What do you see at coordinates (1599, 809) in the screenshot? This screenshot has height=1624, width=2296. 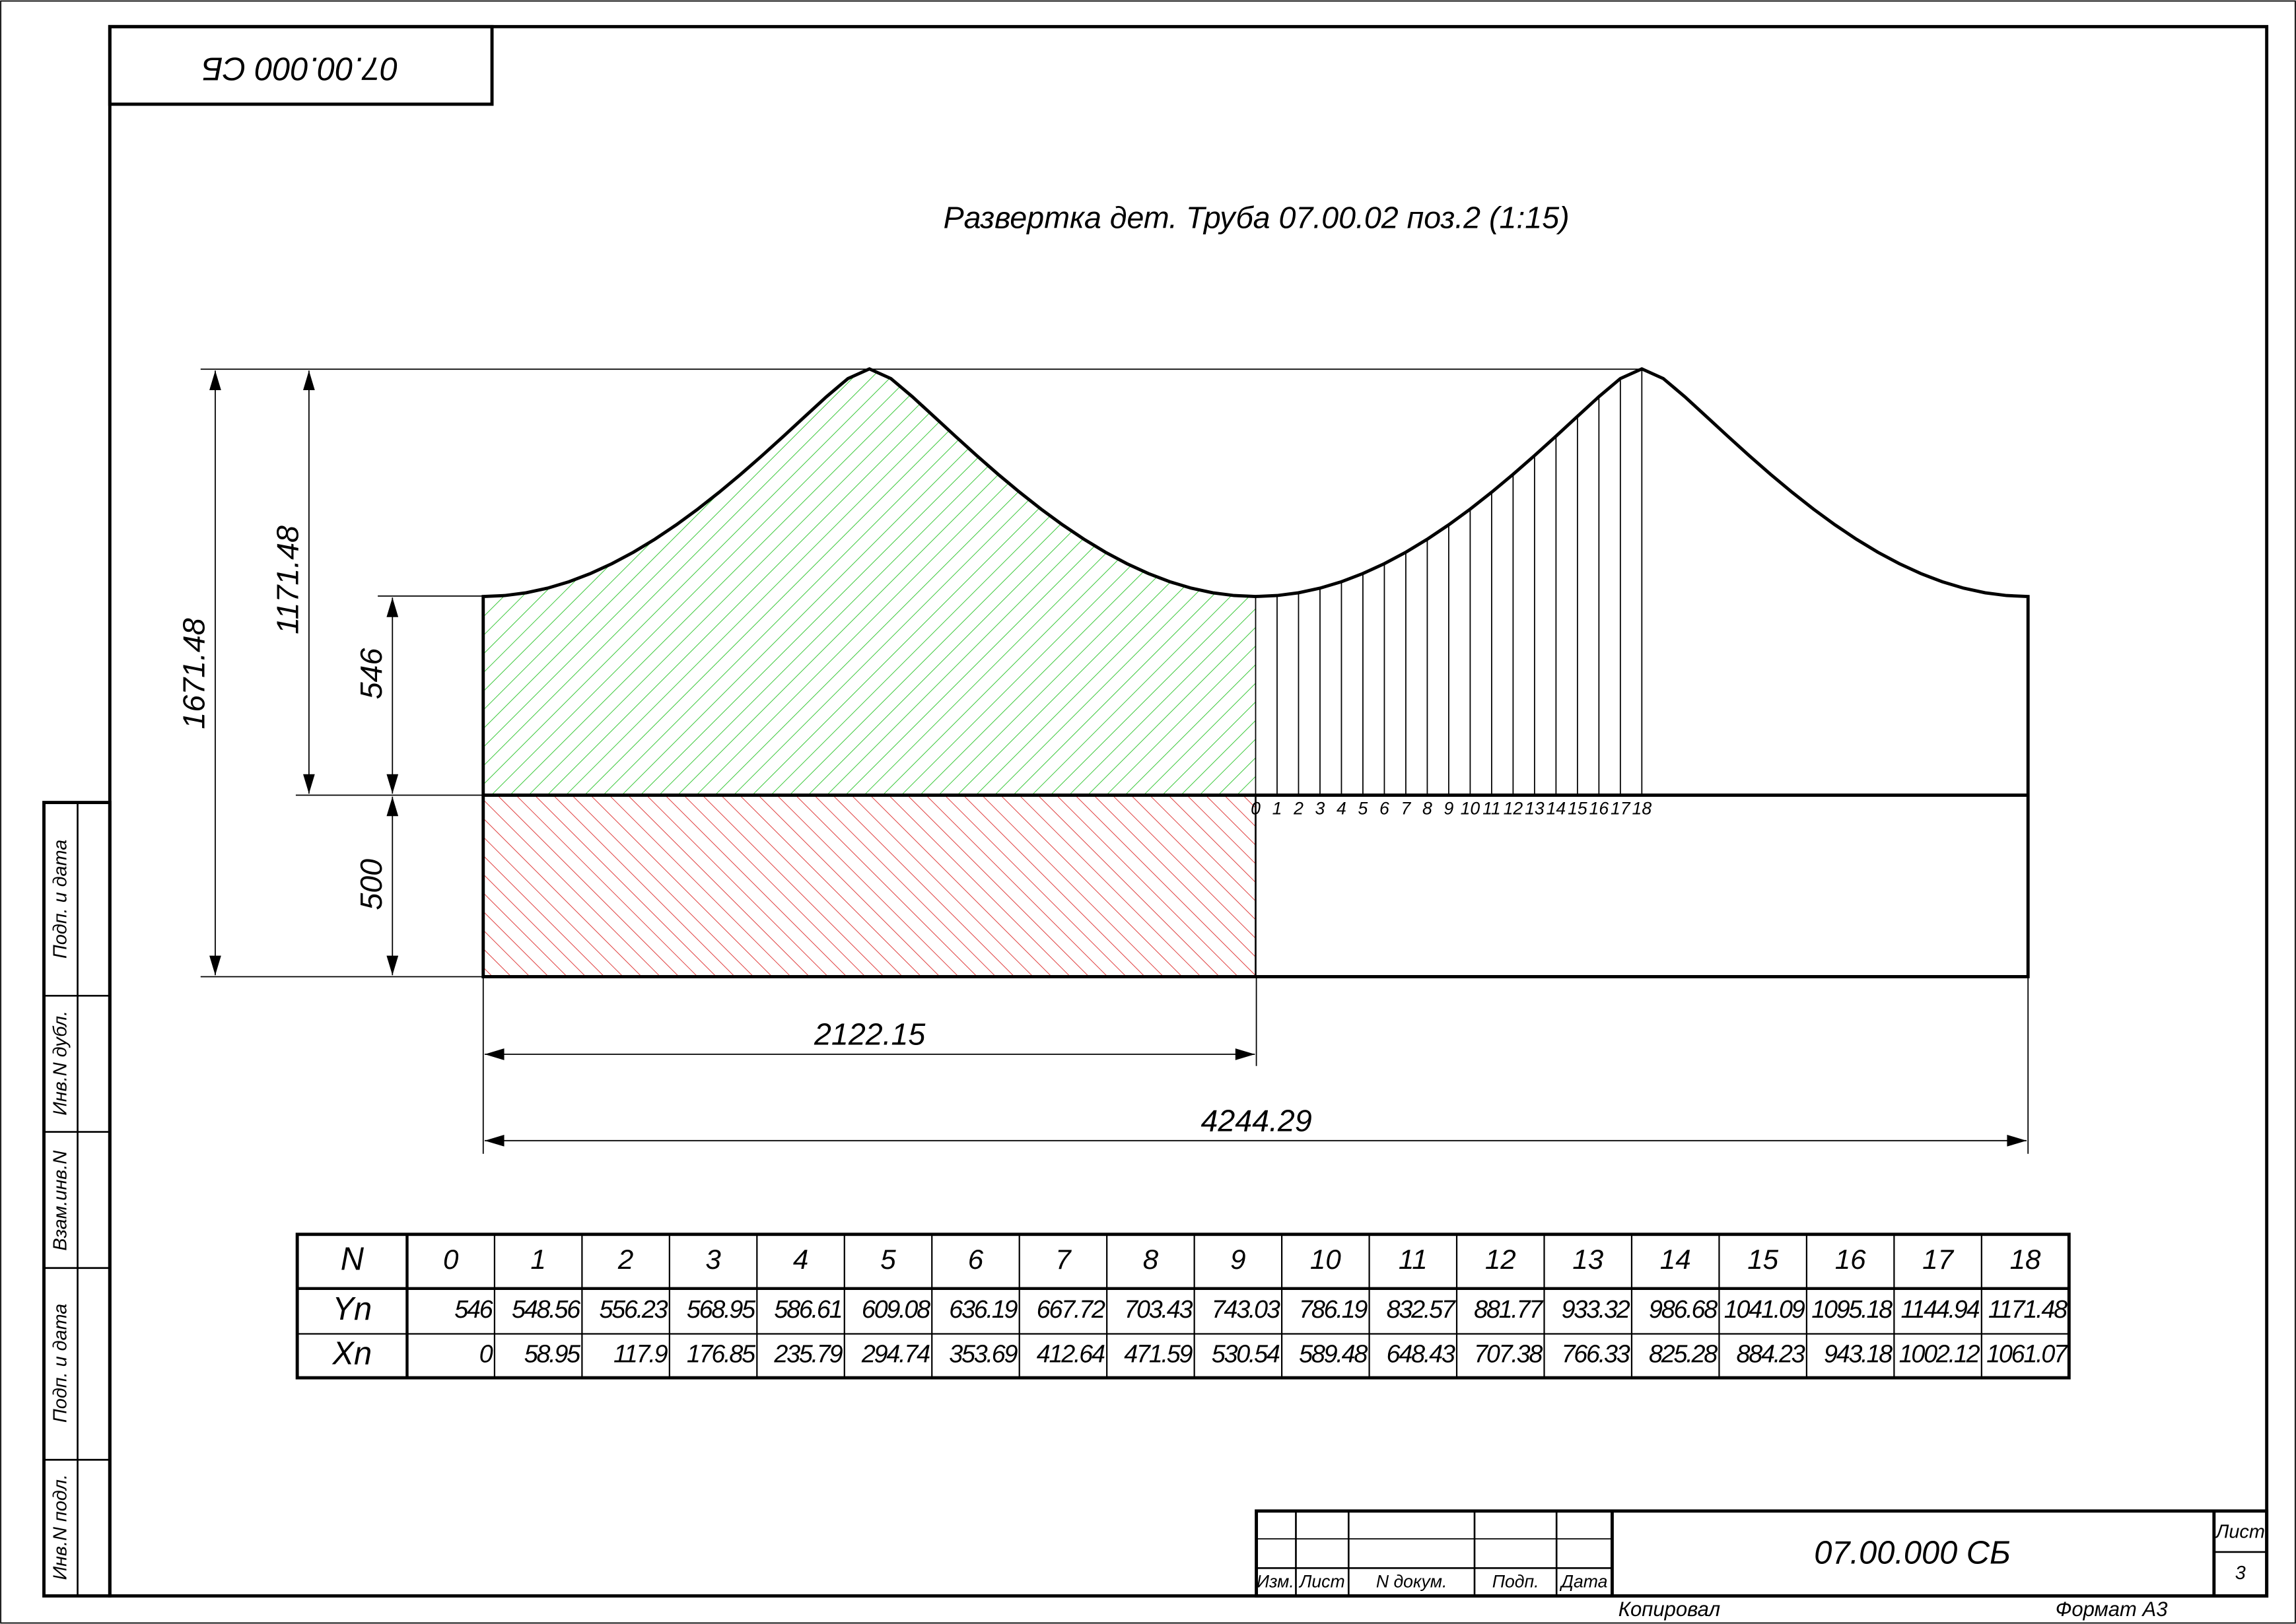 I see `point-label: 16` at bounding box center [1599, 809].